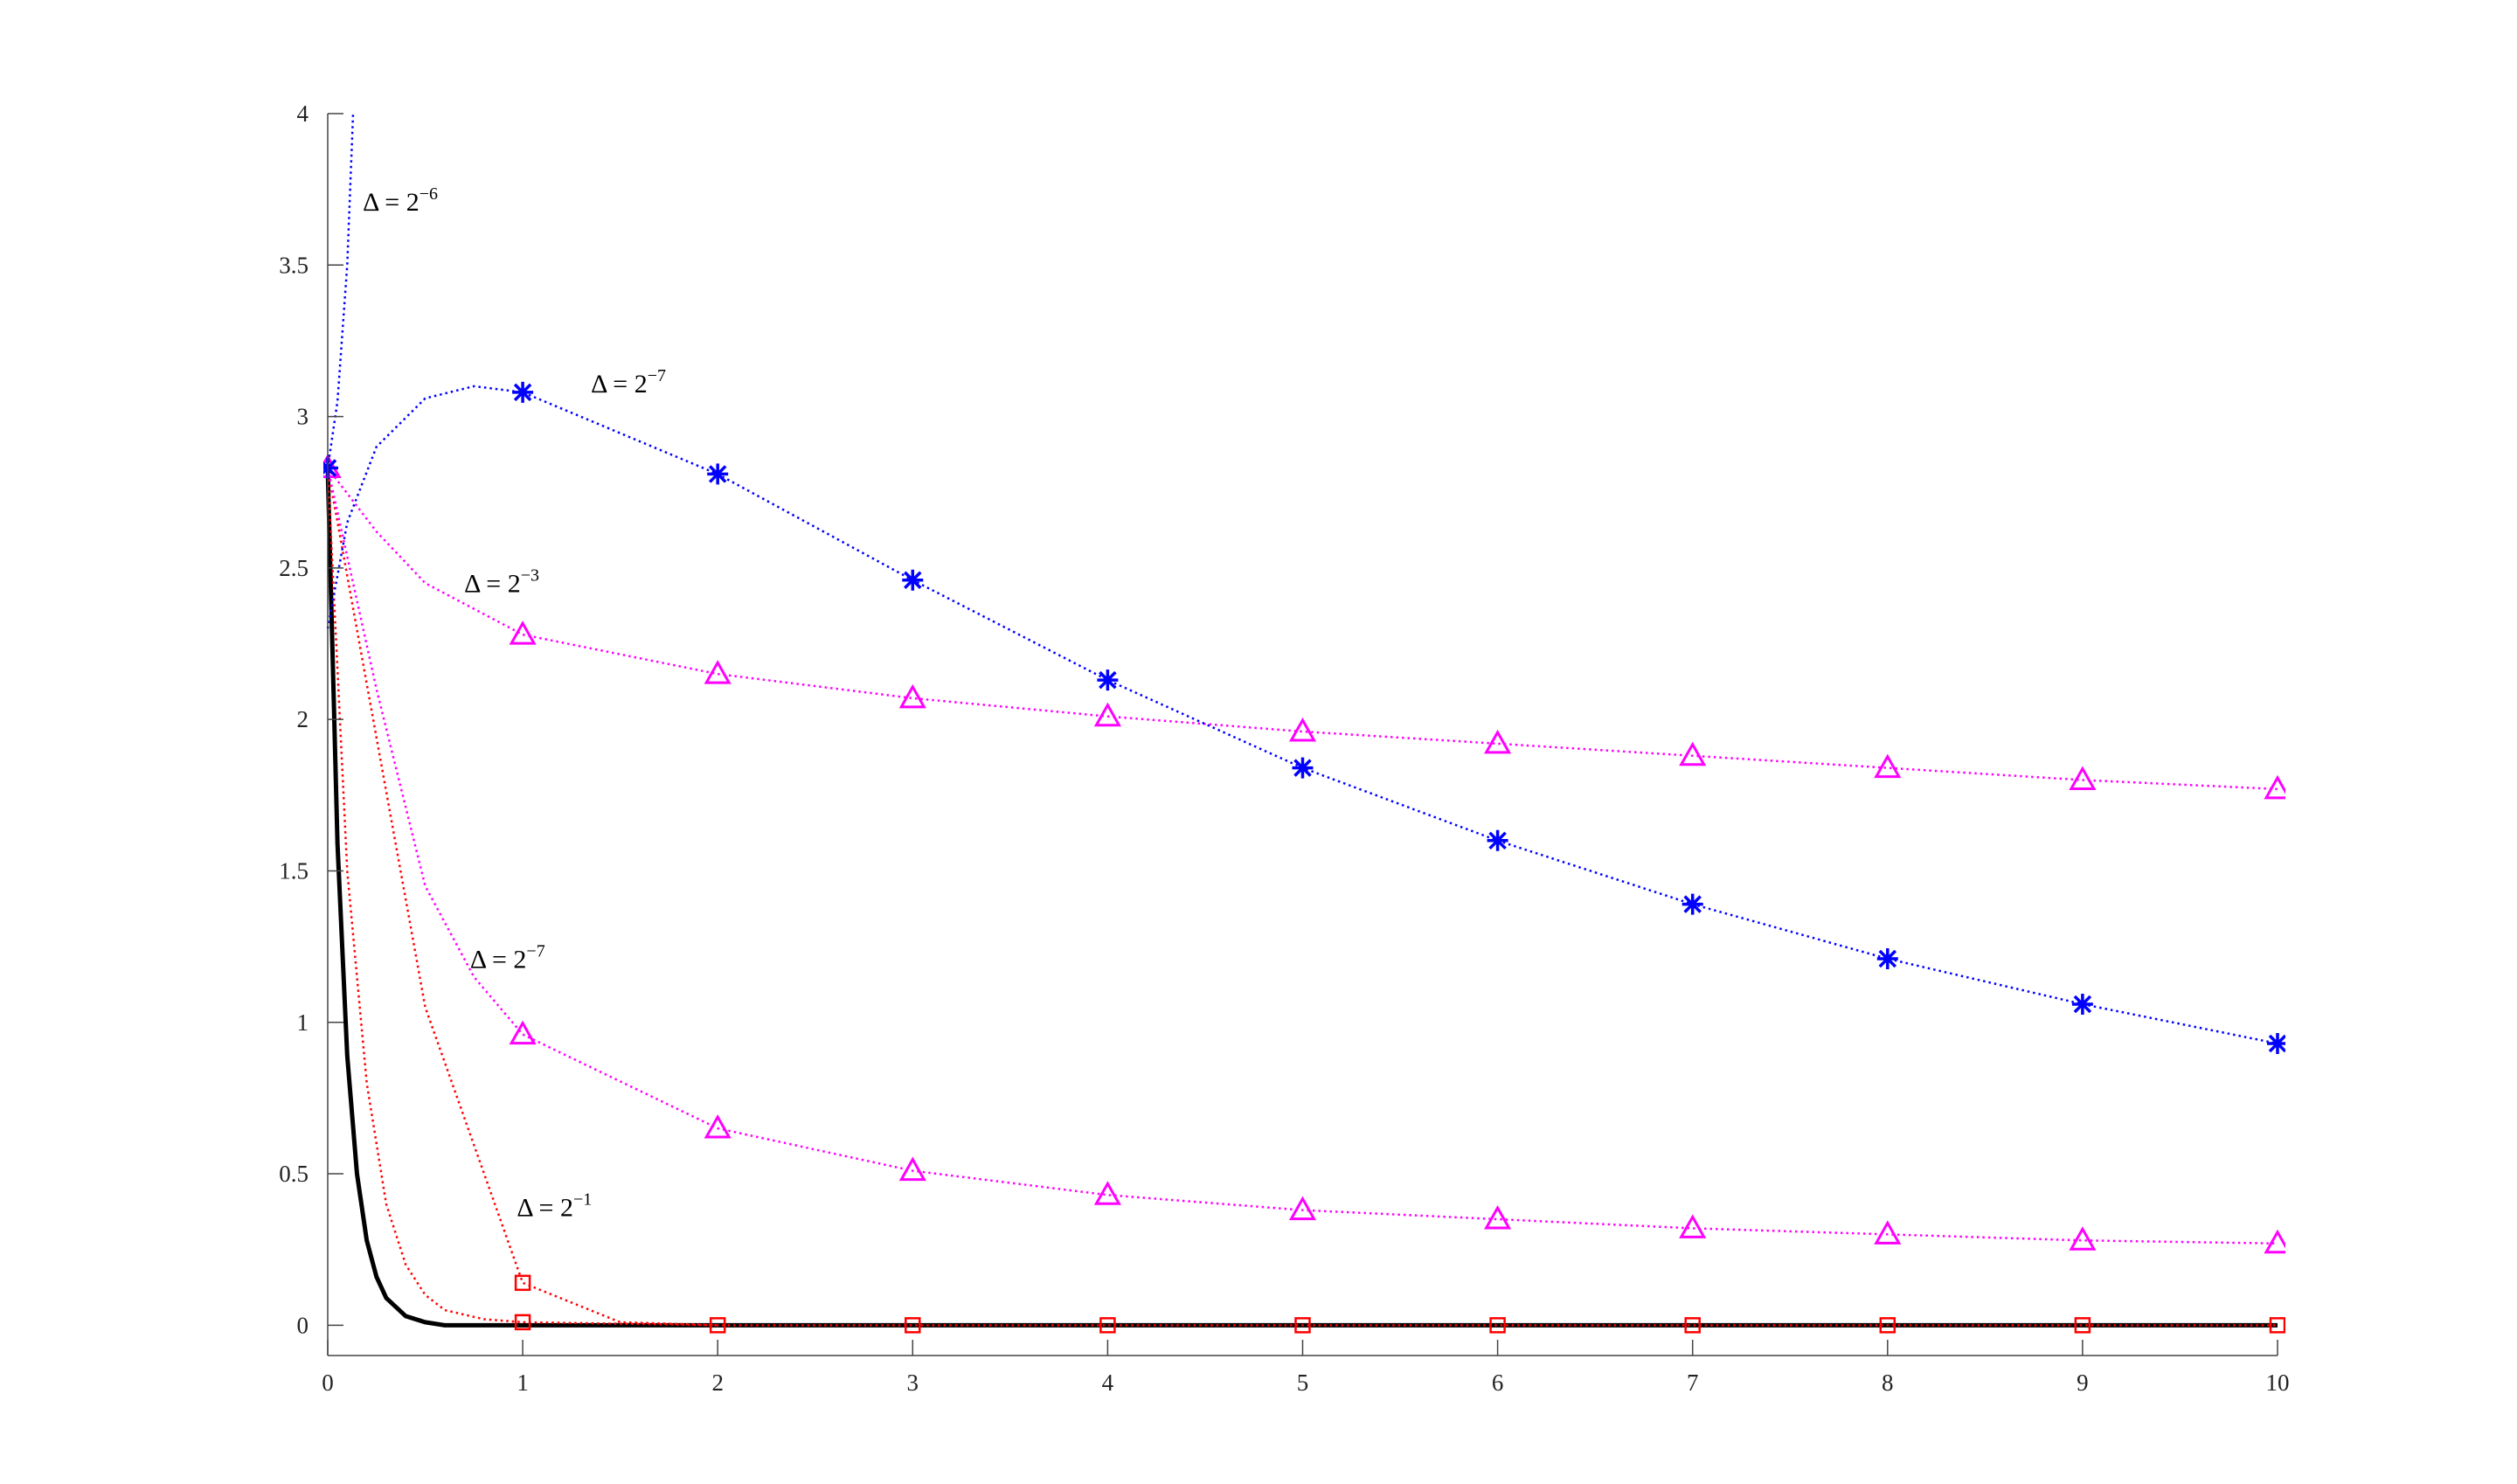  What do you see at coordinates (1693, 1383) in the screenshot?
I see `x-tick-label: 7` at bounding box center [1693, 1383].